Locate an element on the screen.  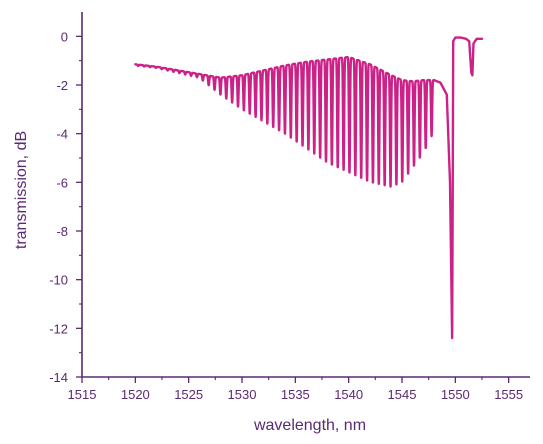
y-tick-label: -10 is located at coordinates (58, 280).